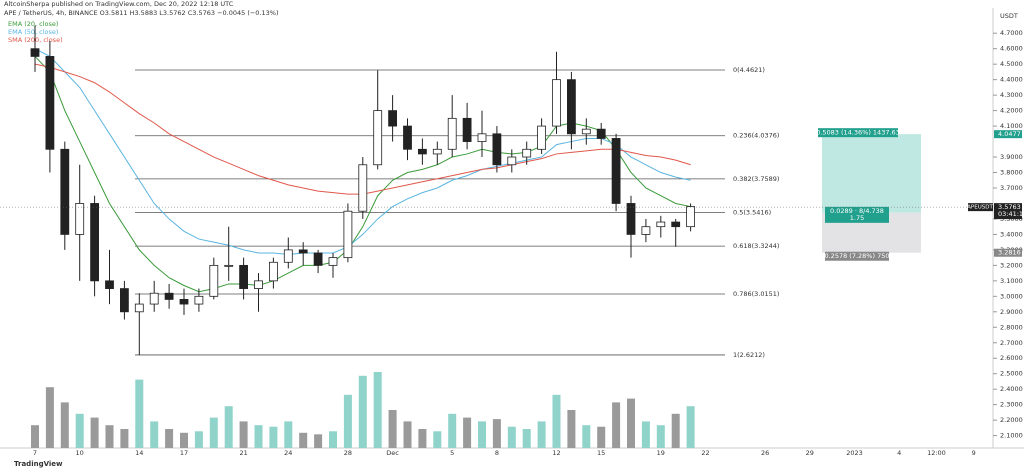 The height and width of the screenshot is (472, 1024). Describe the element at coordinates (1011, 80) in the screenshot. I see `y-tick-label: 4.4000` at that location.